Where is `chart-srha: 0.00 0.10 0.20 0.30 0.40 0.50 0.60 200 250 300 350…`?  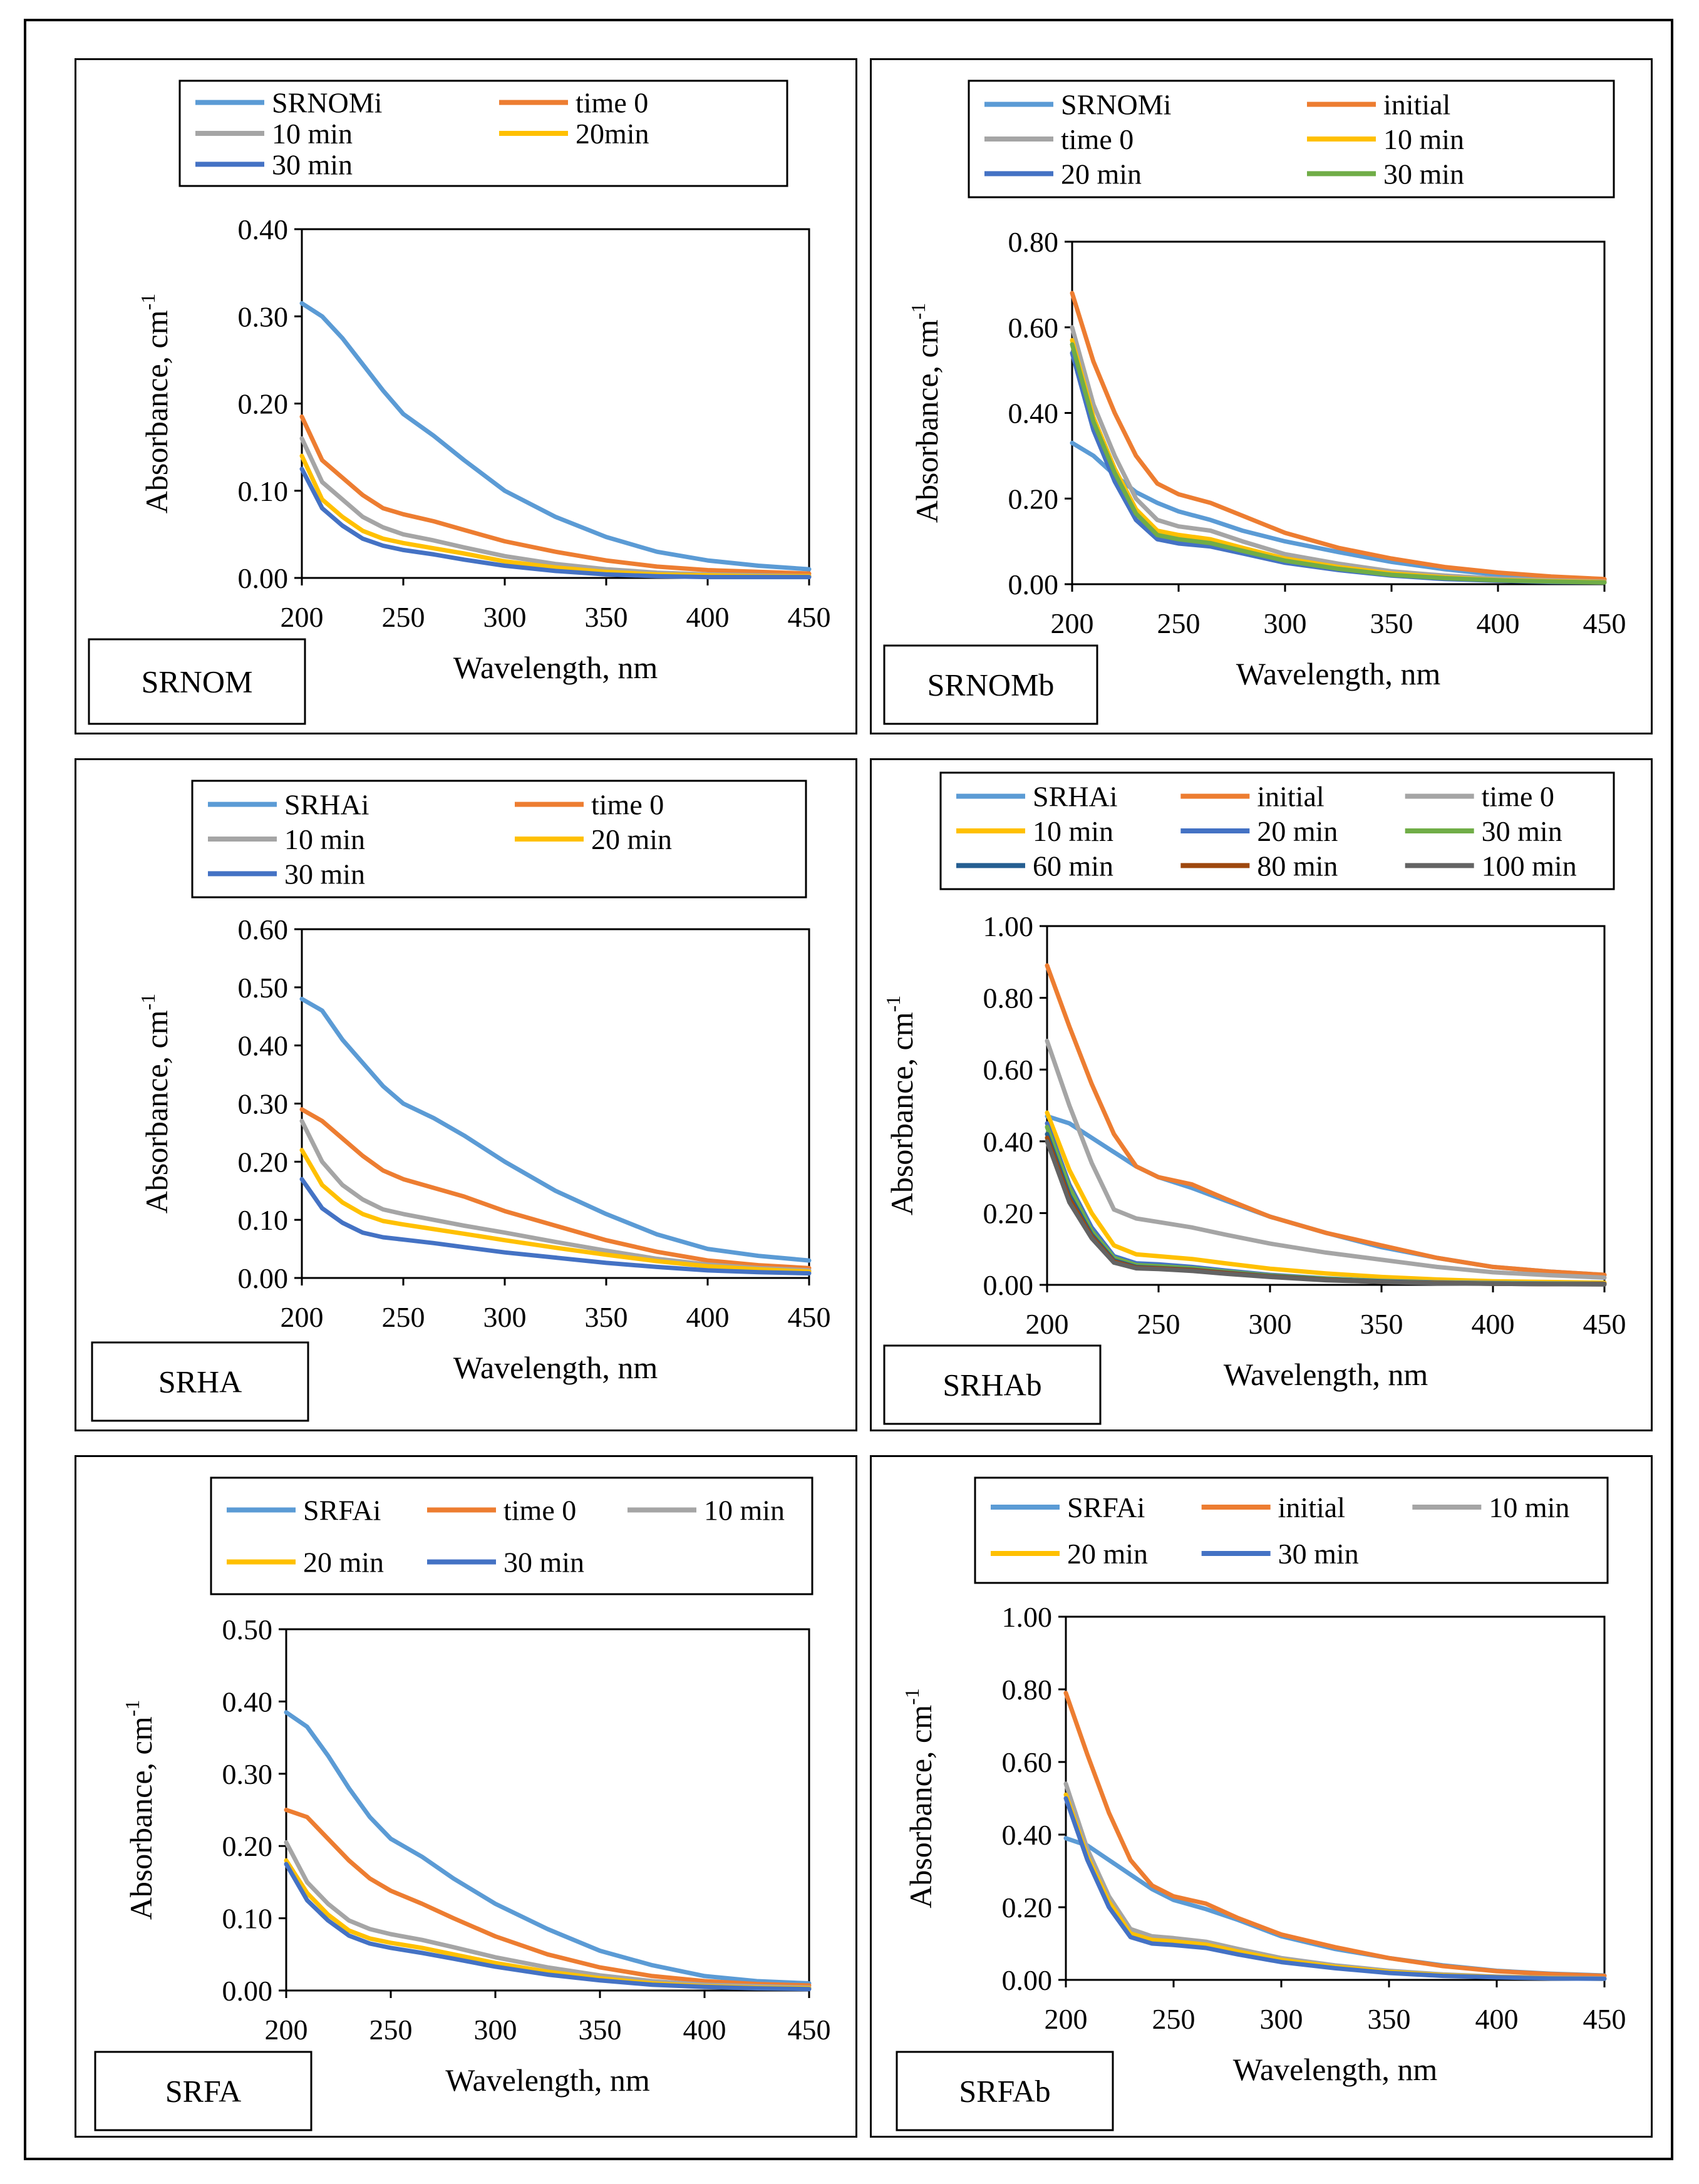
chart-srha: 0.00 0.10 0.20 0.30 0.40 0.50 0.60 200 250 300 350… is located at coordinates (461, 1101).